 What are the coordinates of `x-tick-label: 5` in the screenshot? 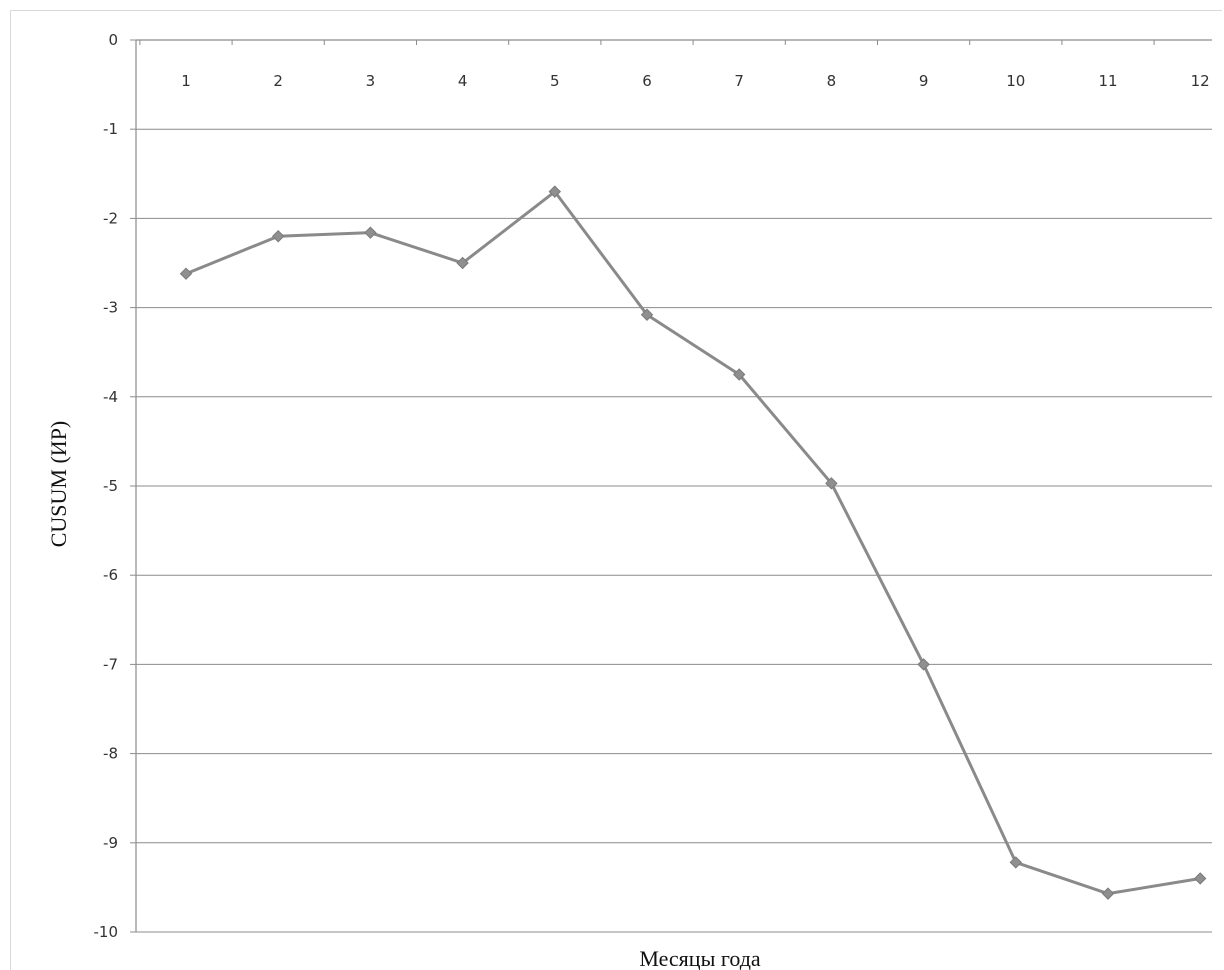 It's located at (555, 81).